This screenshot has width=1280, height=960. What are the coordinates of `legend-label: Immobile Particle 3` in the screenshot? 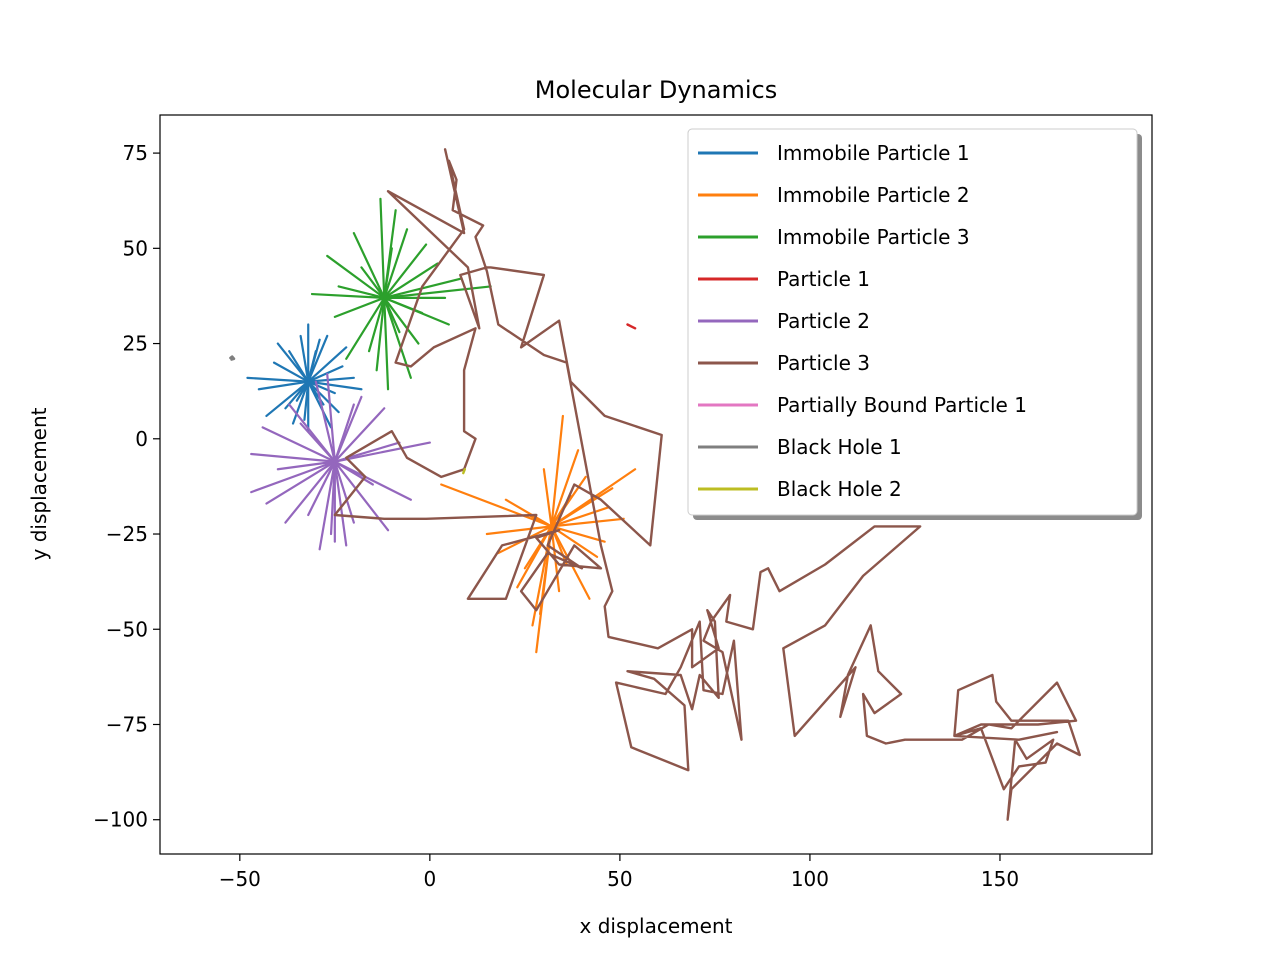 It's located at (873, 237).